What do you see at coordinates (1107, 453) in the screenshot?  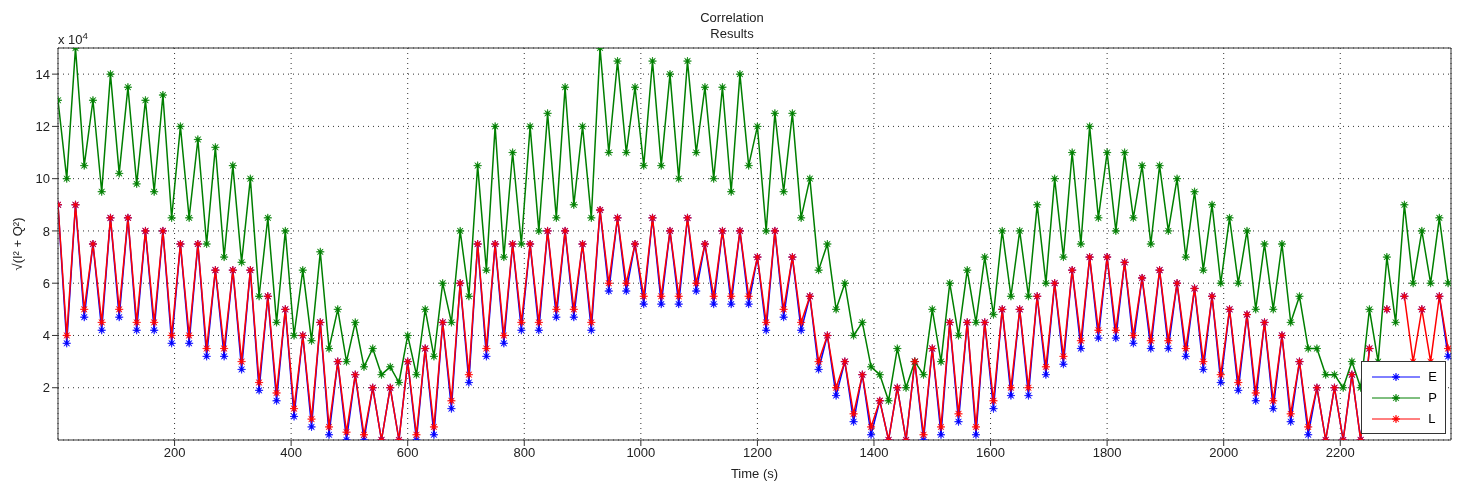 I see `x-tick-label: 1800` at bounding box center [1107, 453].